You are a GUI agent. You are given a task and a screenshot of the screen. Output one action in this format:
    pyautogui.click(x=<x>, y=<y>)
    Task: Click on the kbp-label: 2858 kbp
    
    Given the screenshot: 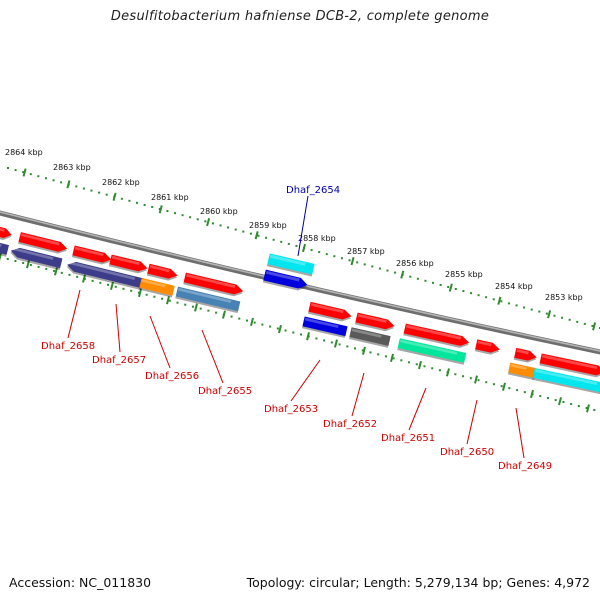 What is the action you would take?
    pyautogui.click(x=317, y=238)
    